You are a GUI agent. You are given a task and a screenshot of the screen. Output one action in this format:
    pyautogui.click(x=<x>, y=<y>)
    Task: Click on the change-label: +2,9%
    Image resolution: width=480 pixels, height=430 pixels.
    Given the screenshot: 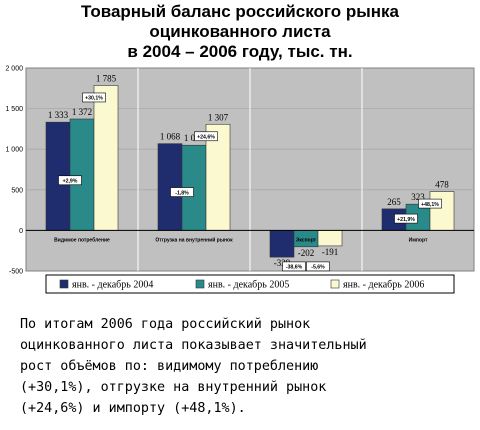 What is the action you would take?
    pyautogui.click(x=70, y=181)
    